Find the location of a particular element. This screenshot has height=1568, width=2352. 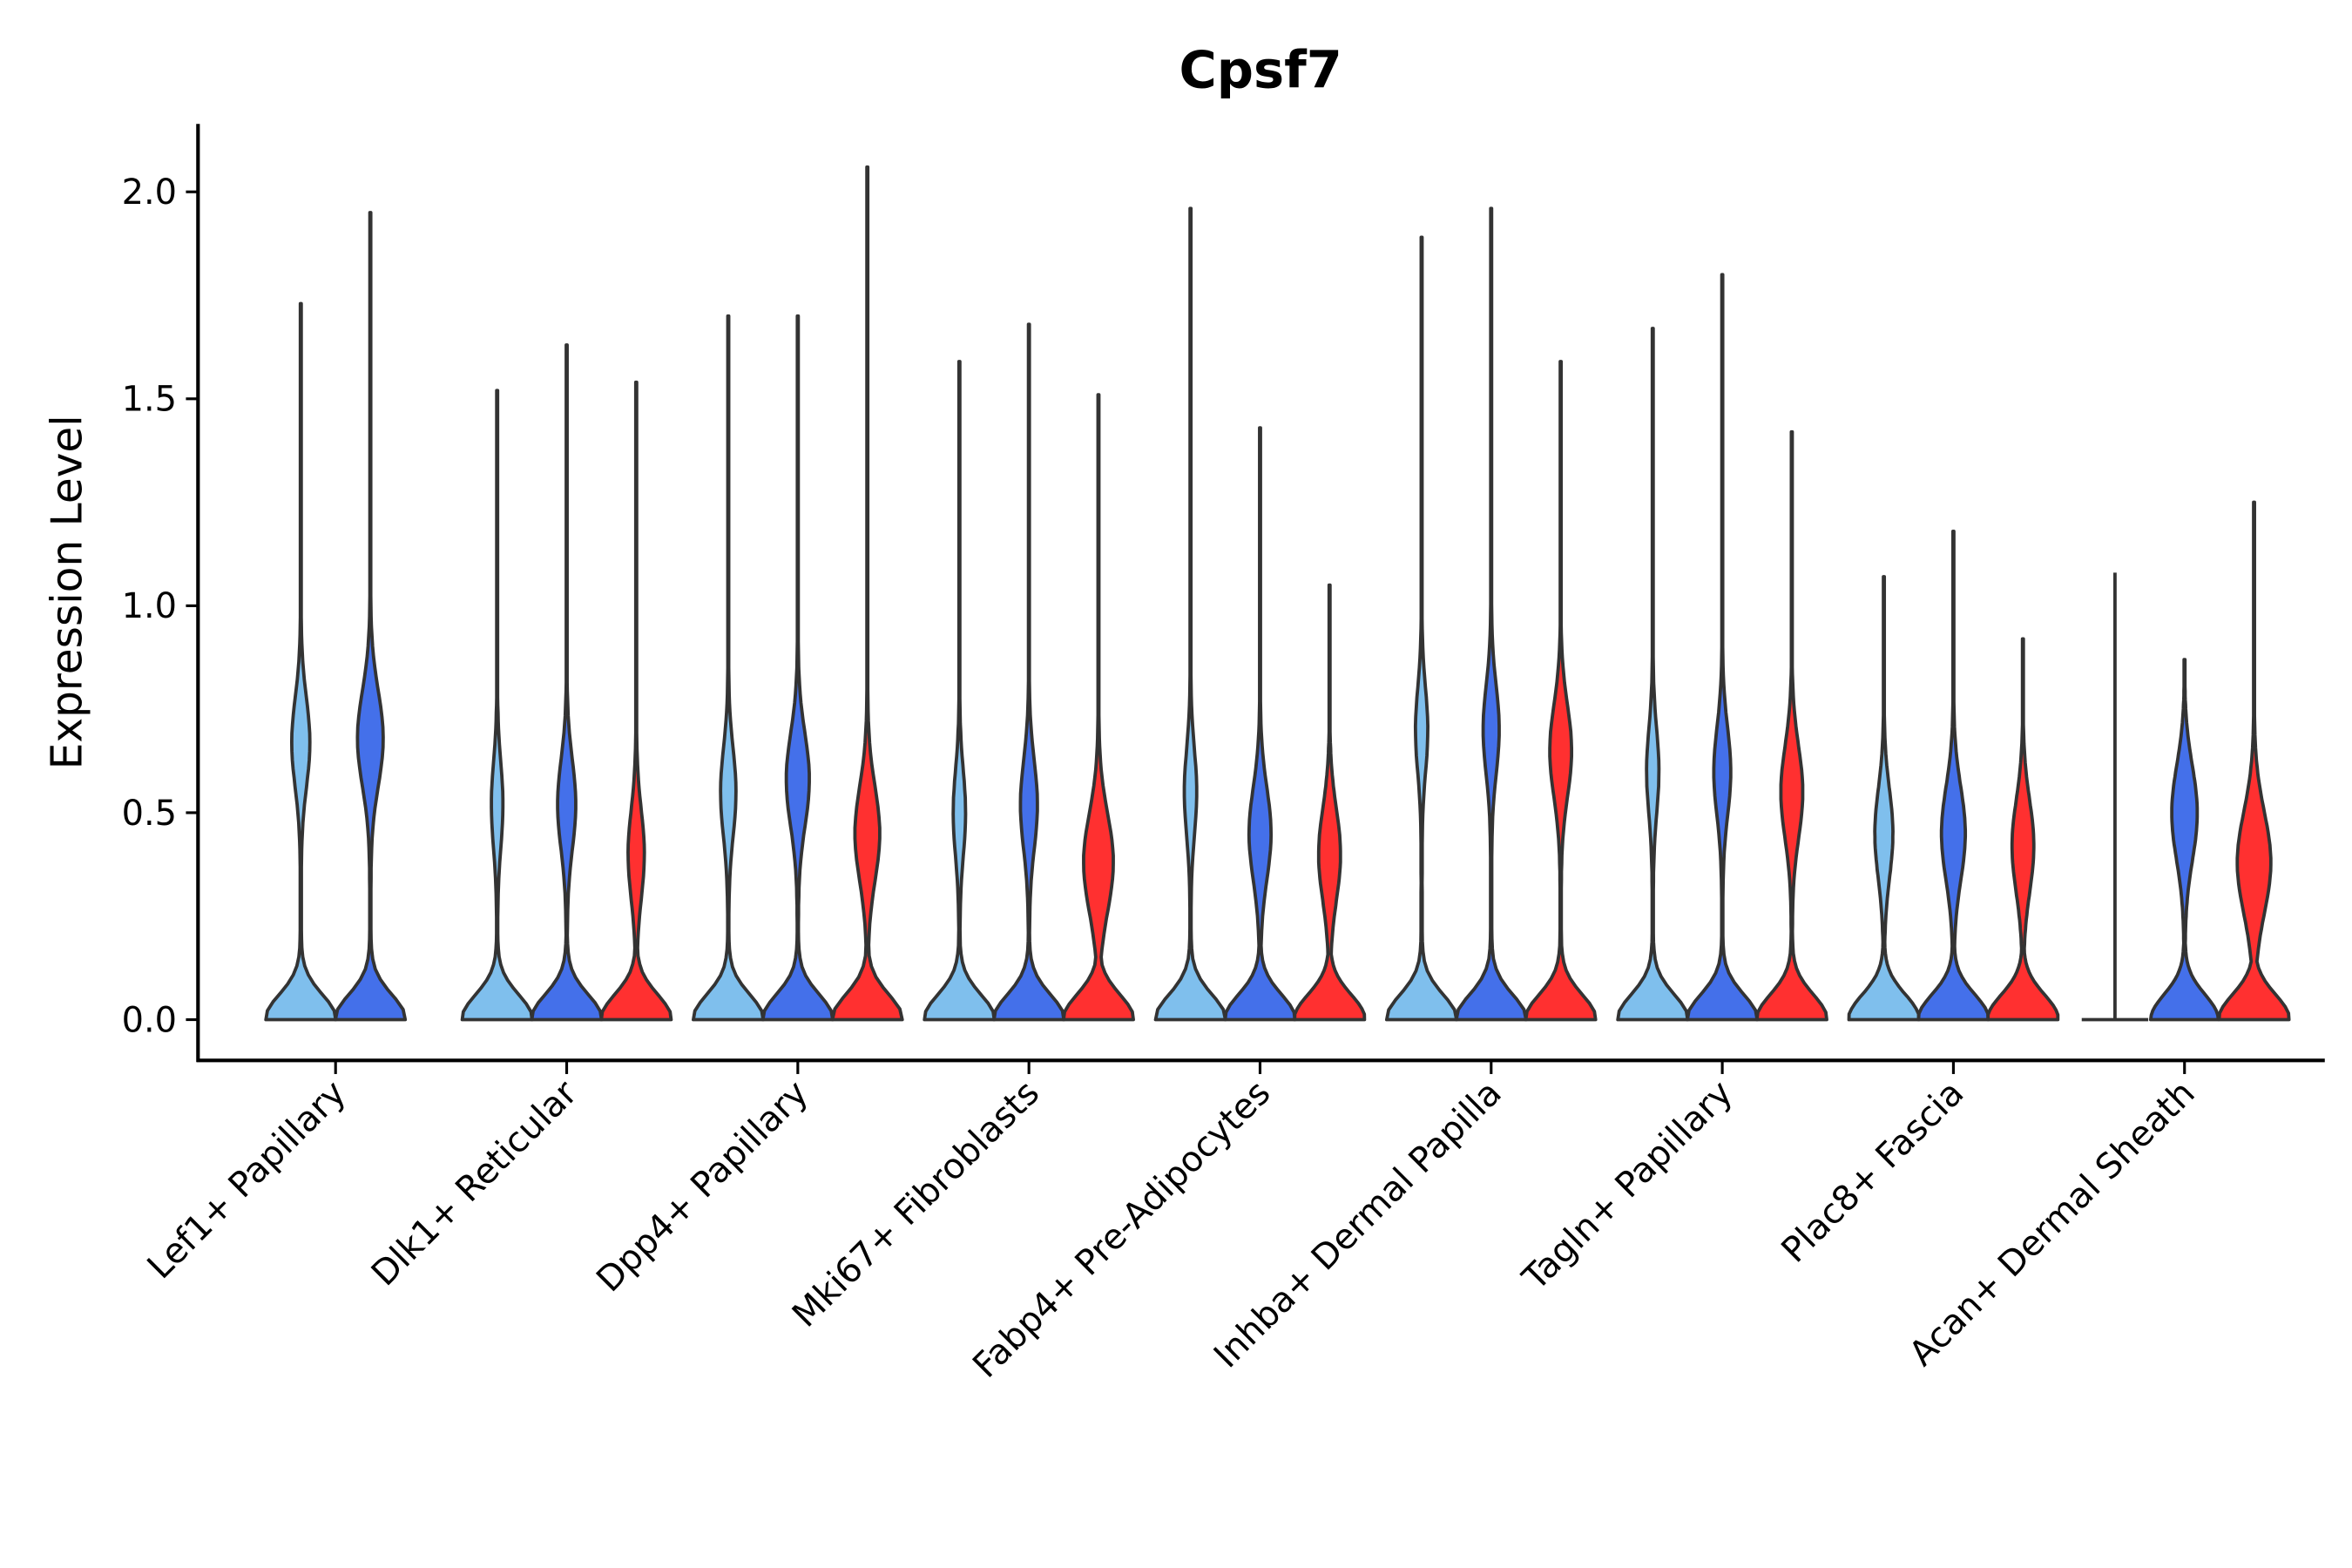

y-ticks: 0.0 0.5 1.0 1.5 2.0 is located at coordinates (161, 606).